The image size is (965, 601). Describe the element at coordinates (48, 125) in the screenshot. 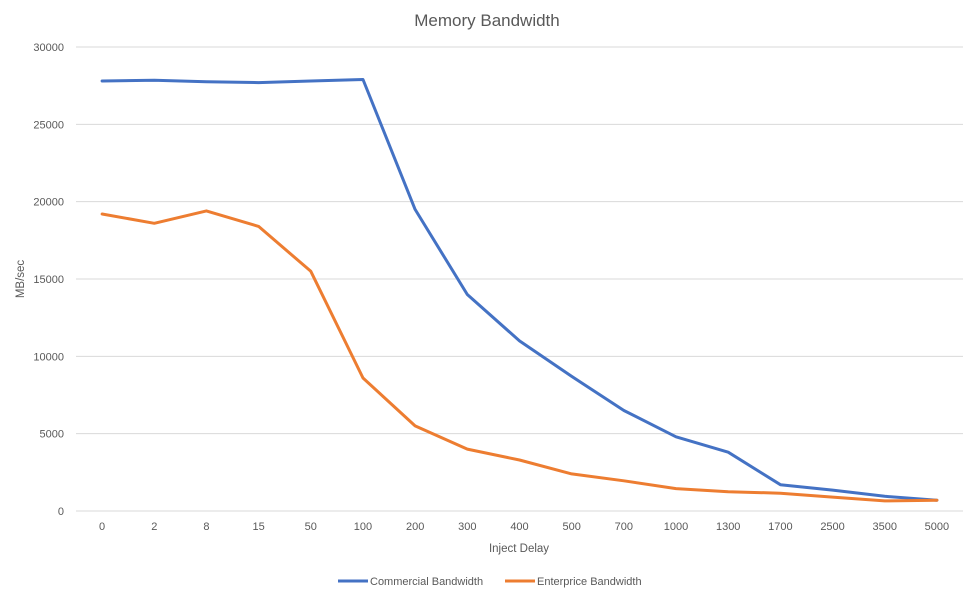

I see `y-tick-label: 25000` at that location.